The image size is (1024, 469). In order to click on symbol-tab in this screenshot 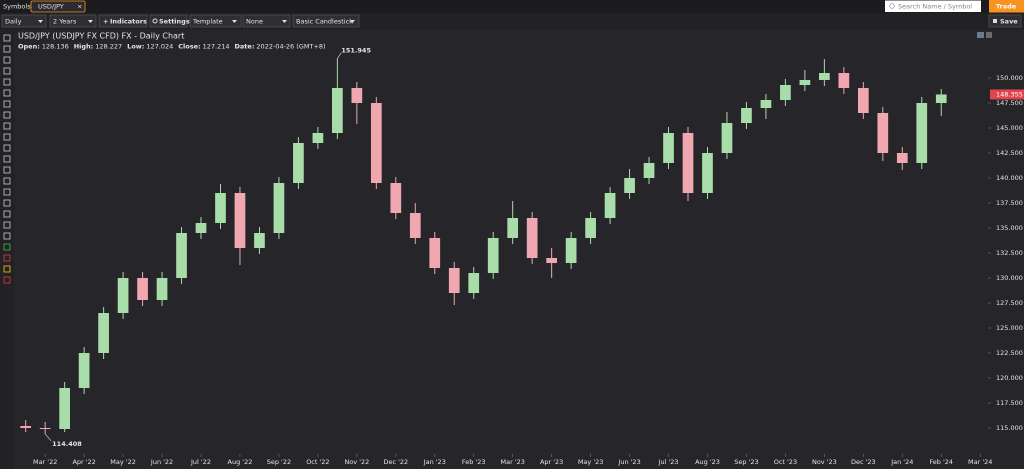, I will do `click(58, 6)`.